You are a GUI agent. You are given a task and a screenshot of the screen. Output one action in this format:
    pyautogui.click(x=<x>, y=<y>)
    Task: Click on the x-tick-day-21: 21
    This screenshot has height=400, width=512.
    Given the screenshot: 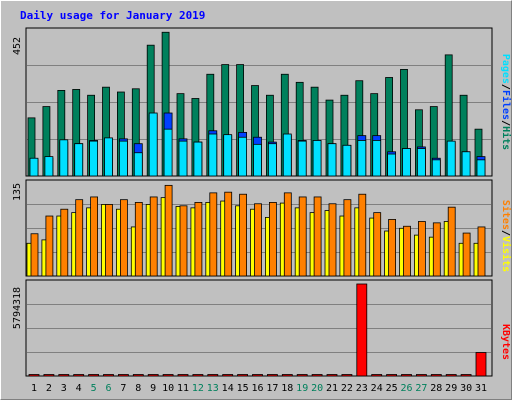 What is the action you would take?
    pyautogui.click(x=332, y=388)
    